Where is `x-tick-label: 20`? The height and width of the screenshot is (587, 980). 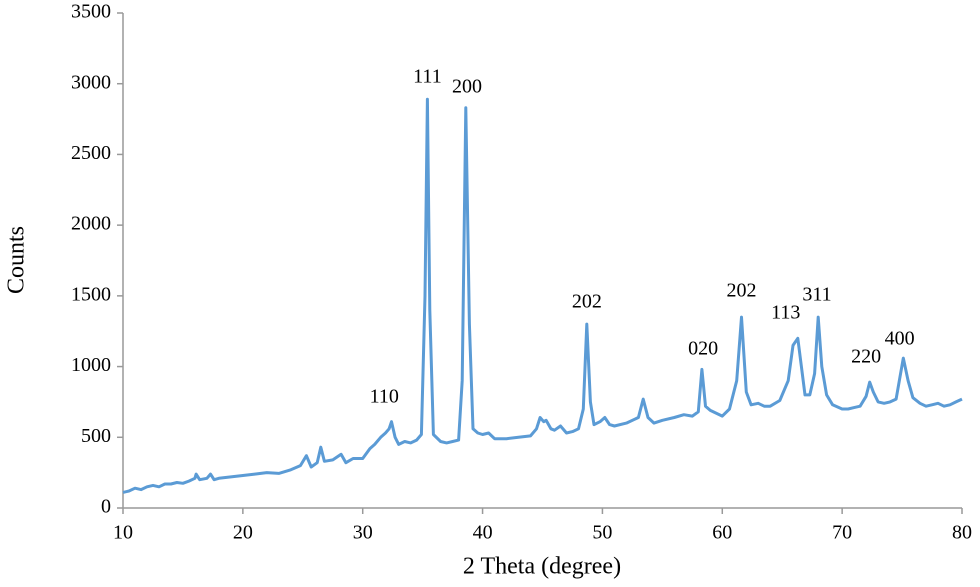 x-tick-label: 20 is located at coordinates (243, 533).